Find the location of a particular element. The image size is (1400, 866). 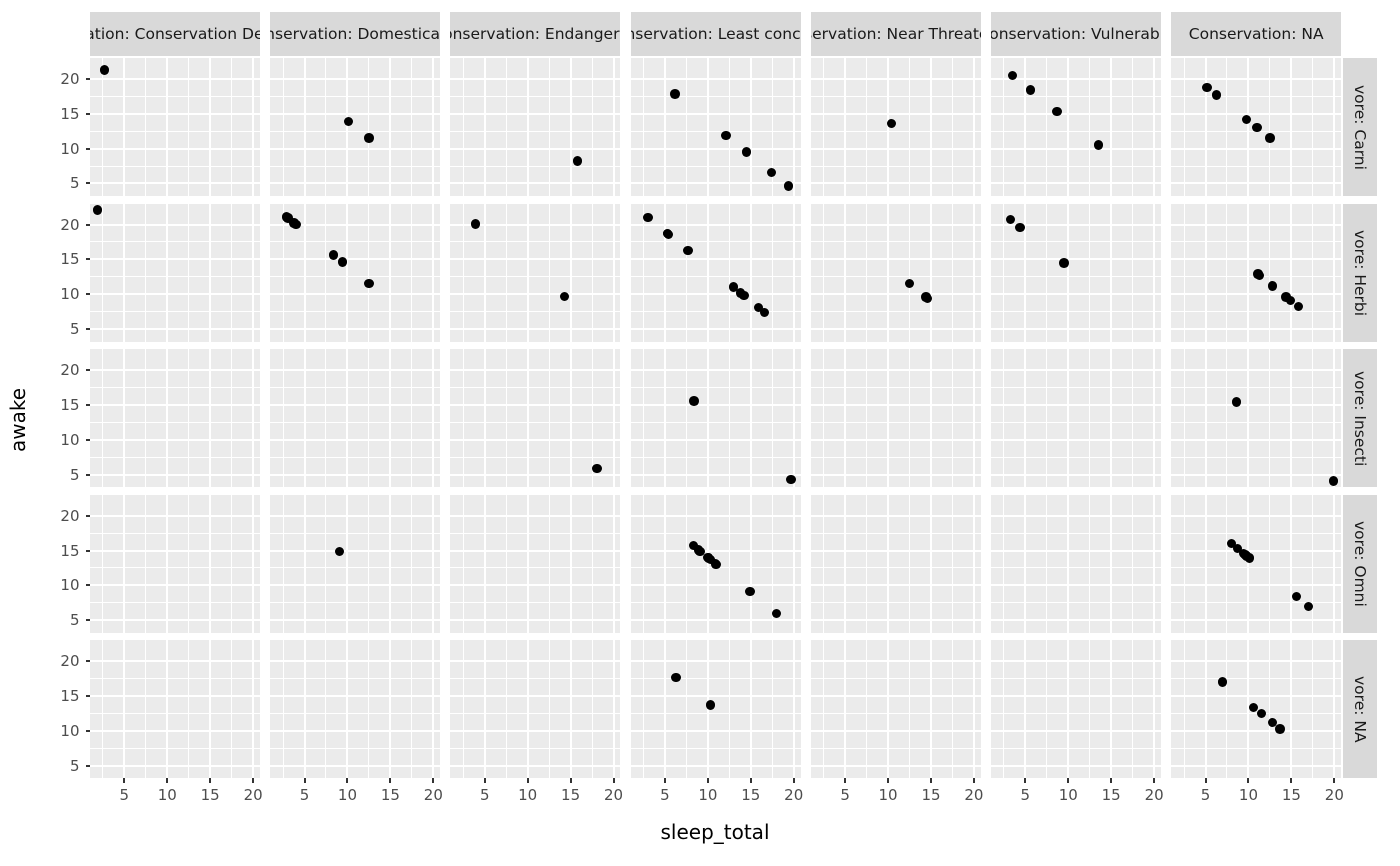

x-tick-label: 15 is located at coordinates (1291, 795).